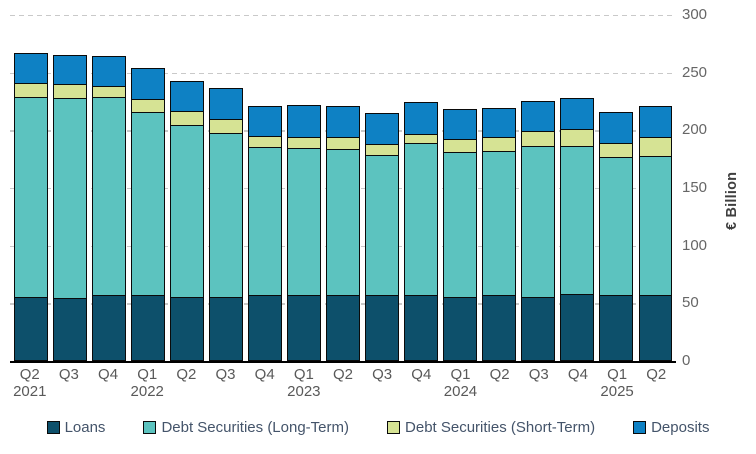  What do you see at coordinates (304, 391) in the screenshot?
I see `x-tick-year: 2023` at bounding box center [304, 391].